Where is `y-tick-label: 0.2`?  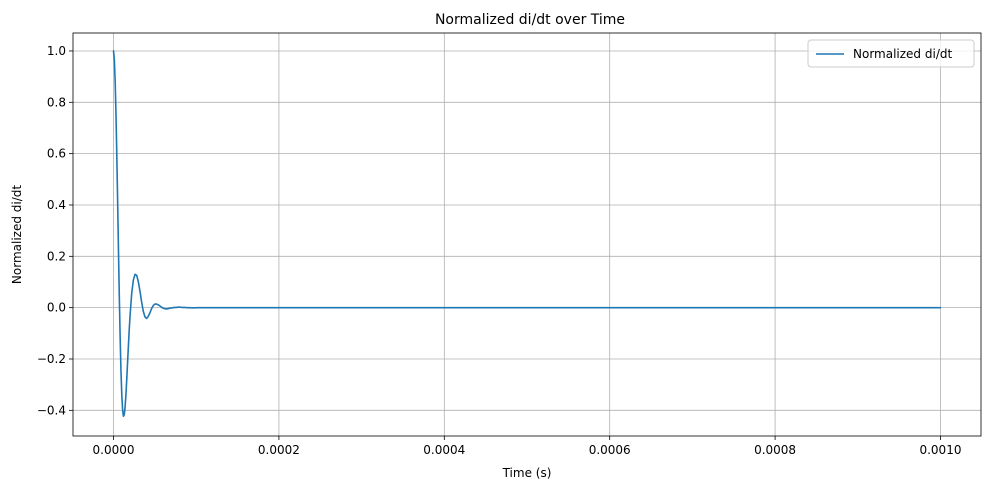
y-tick-label: 0.2 is located at coordinates (56, 256).